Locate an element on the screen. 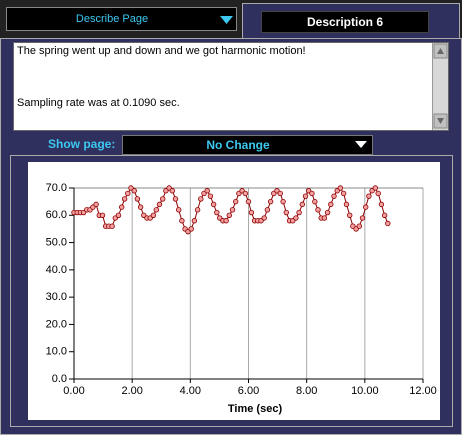  tab-title: Description 6 is located at coordinates (345, 22).